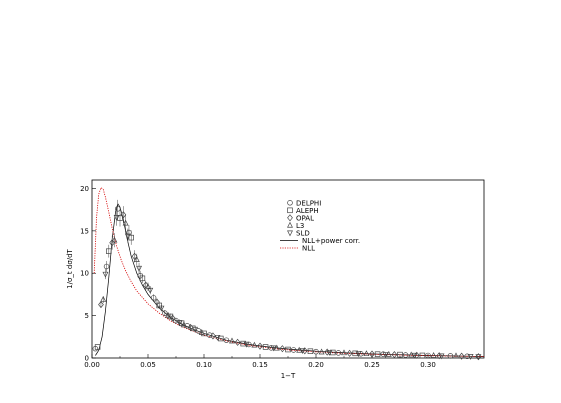 The width and height of the screenshot is (561, 403). What do you see at coordinates (305, 219) in the screenshot?
I see `legend-label-opal: OPAL` at bounding box center [305, 219].